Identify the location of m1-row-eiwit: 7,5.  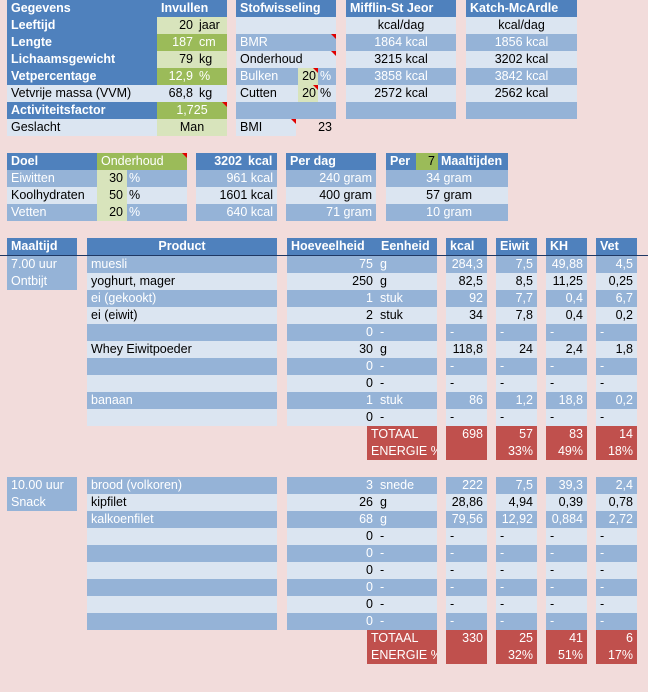
(516, 264).